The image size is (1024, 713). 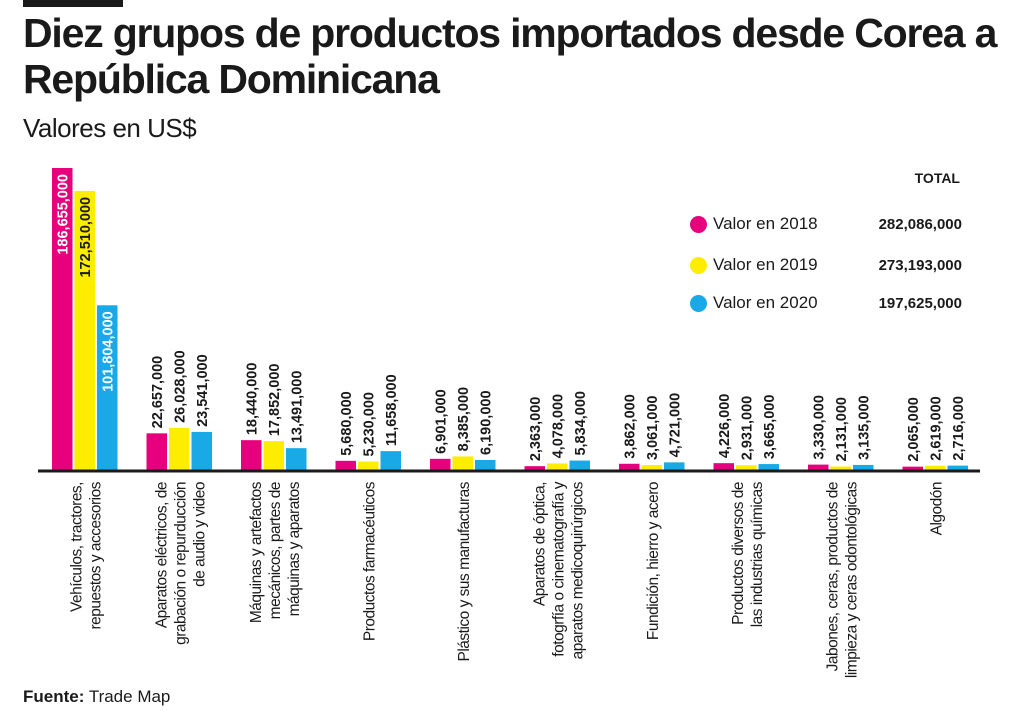 I want to click on value-label: 6,190,000, so click(x=486, y=422).